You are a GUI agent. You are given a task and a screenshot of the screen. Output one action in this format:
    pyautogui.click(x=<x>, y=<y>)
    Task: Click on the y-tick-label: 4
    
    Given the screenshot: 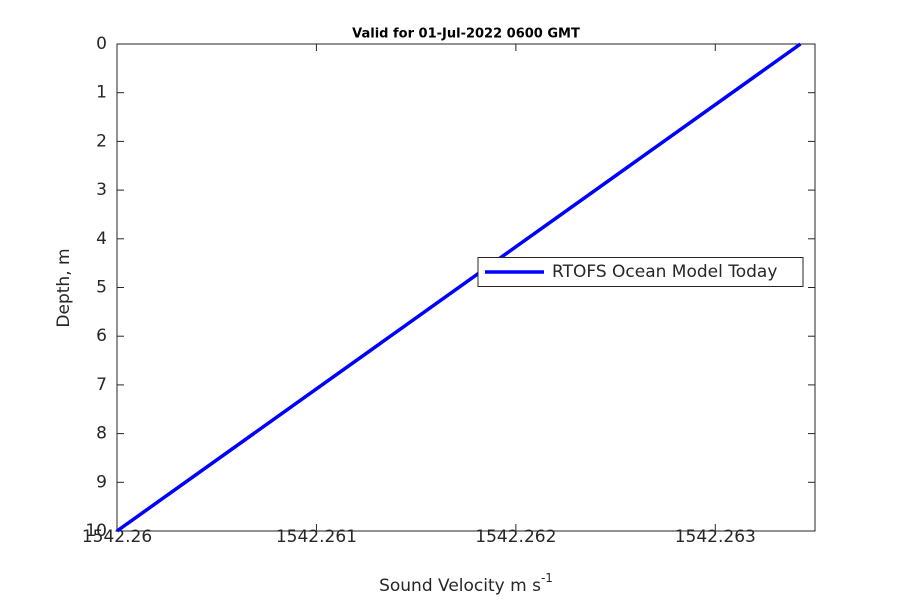 What is the action you would take?
    pyautogui.click(x=101, y=239)
    